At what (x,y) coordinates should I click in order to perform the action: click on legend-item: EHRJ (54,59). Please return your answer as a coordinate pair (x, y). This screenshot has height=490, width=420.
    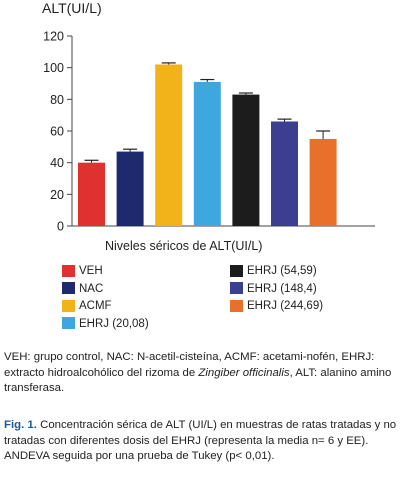
    Looking at the image, I should click on (273, 271).